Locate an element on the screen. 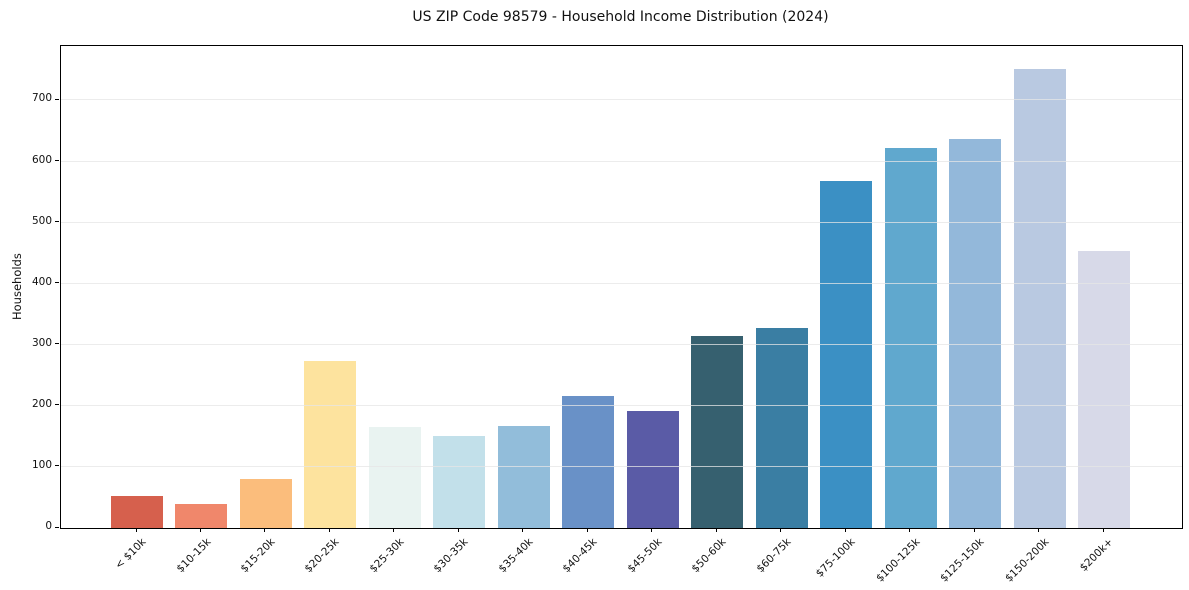 This screenshot has height=590, width=1189. bar-125-150k is located at coordinates (975, 333).